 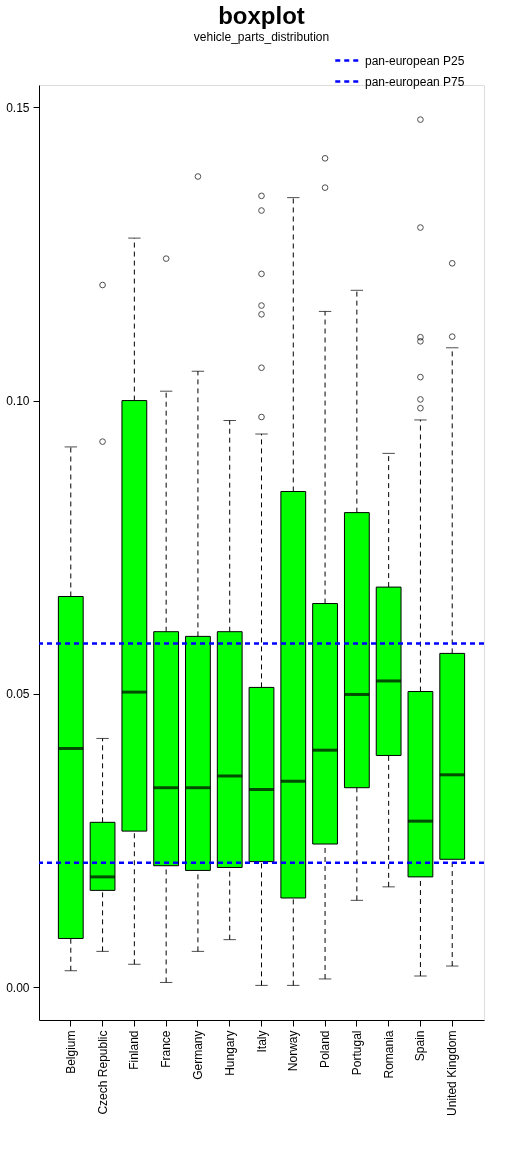 What do you see at coordinates (134, 1050) in the screenshot?
I see `x-tick-label: Finland` at bounding box center [134, 1050].